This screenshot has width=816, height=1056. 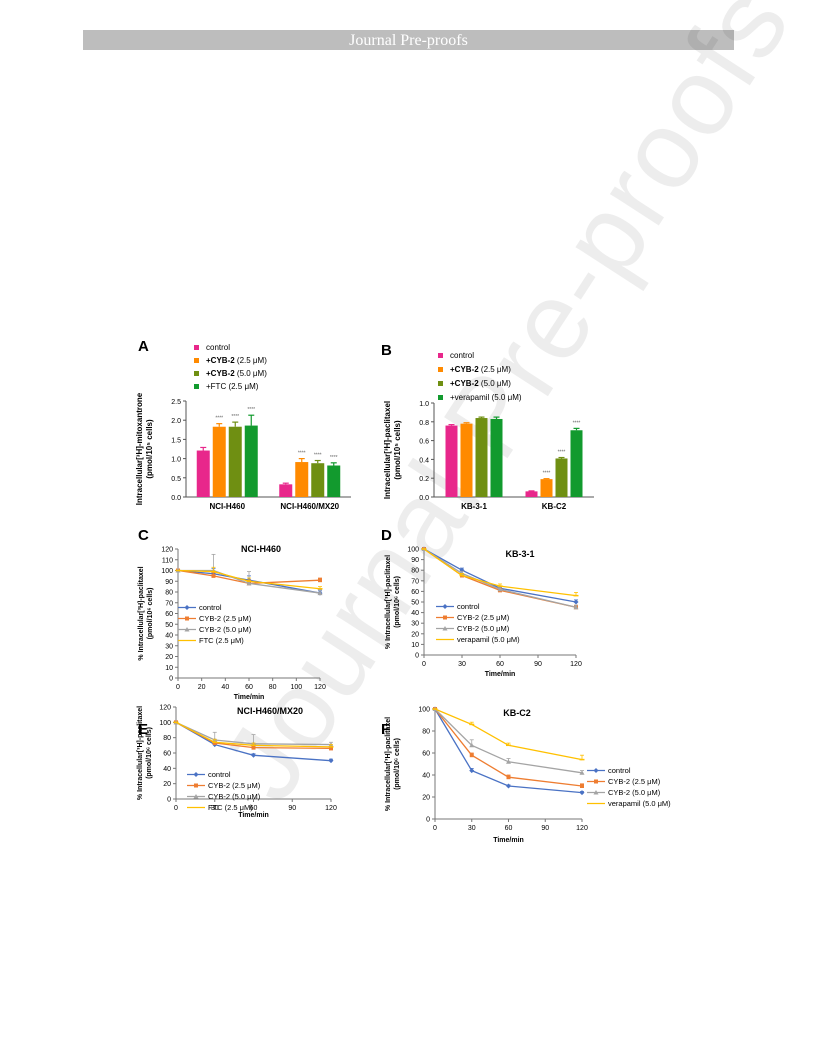 I want to click on y-tick-label: 10, so click(x=415, y=645).